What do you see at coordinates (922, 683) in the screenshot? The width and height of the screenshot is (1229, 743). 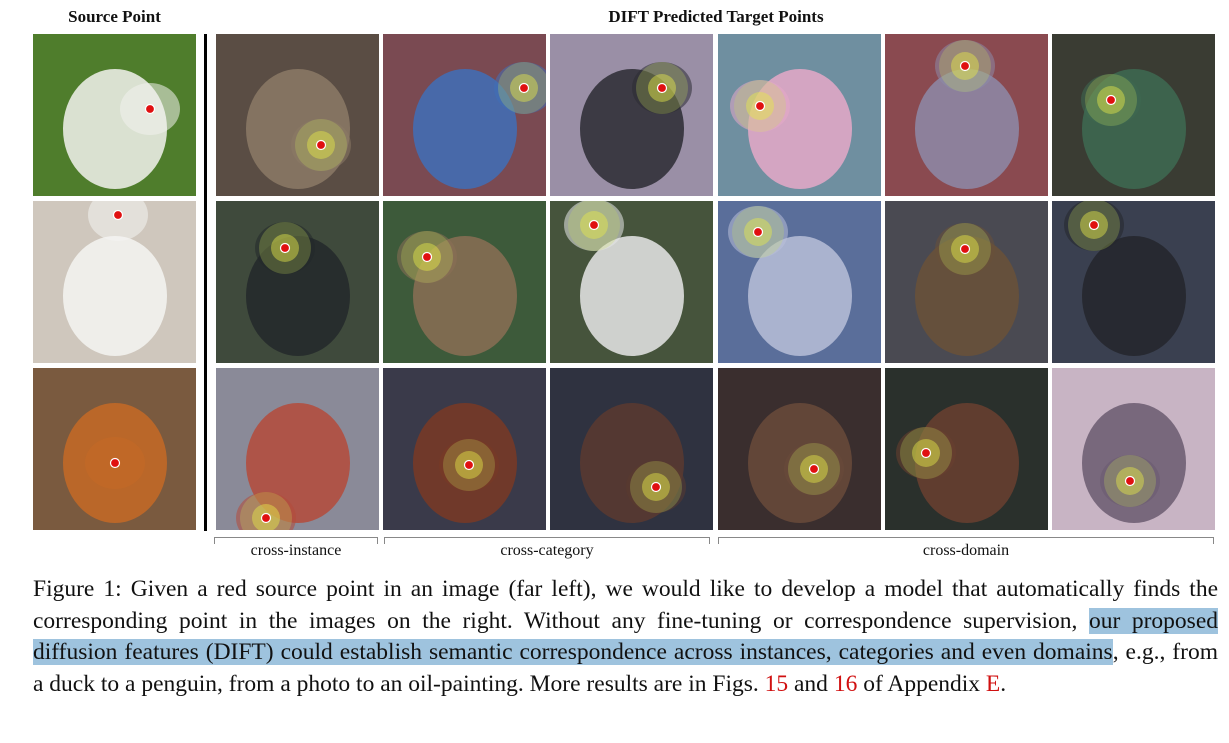 I see `caption-of-appendix: of Appendix` at bounding box center [922, 683].